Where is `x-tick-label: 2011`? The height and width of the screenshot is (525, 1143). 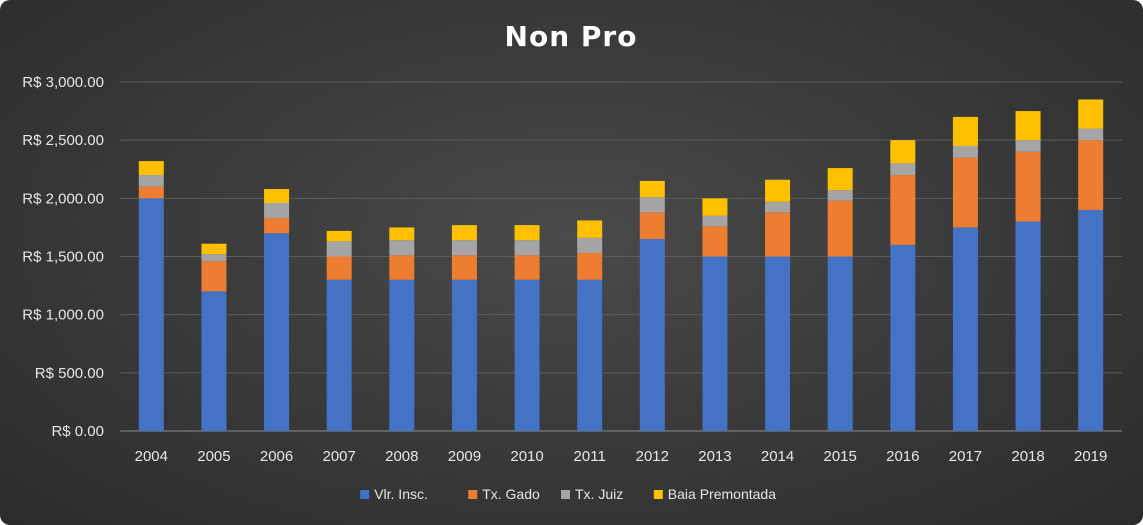 x-tick-label: 2011 is located at coordinates (590, 456).